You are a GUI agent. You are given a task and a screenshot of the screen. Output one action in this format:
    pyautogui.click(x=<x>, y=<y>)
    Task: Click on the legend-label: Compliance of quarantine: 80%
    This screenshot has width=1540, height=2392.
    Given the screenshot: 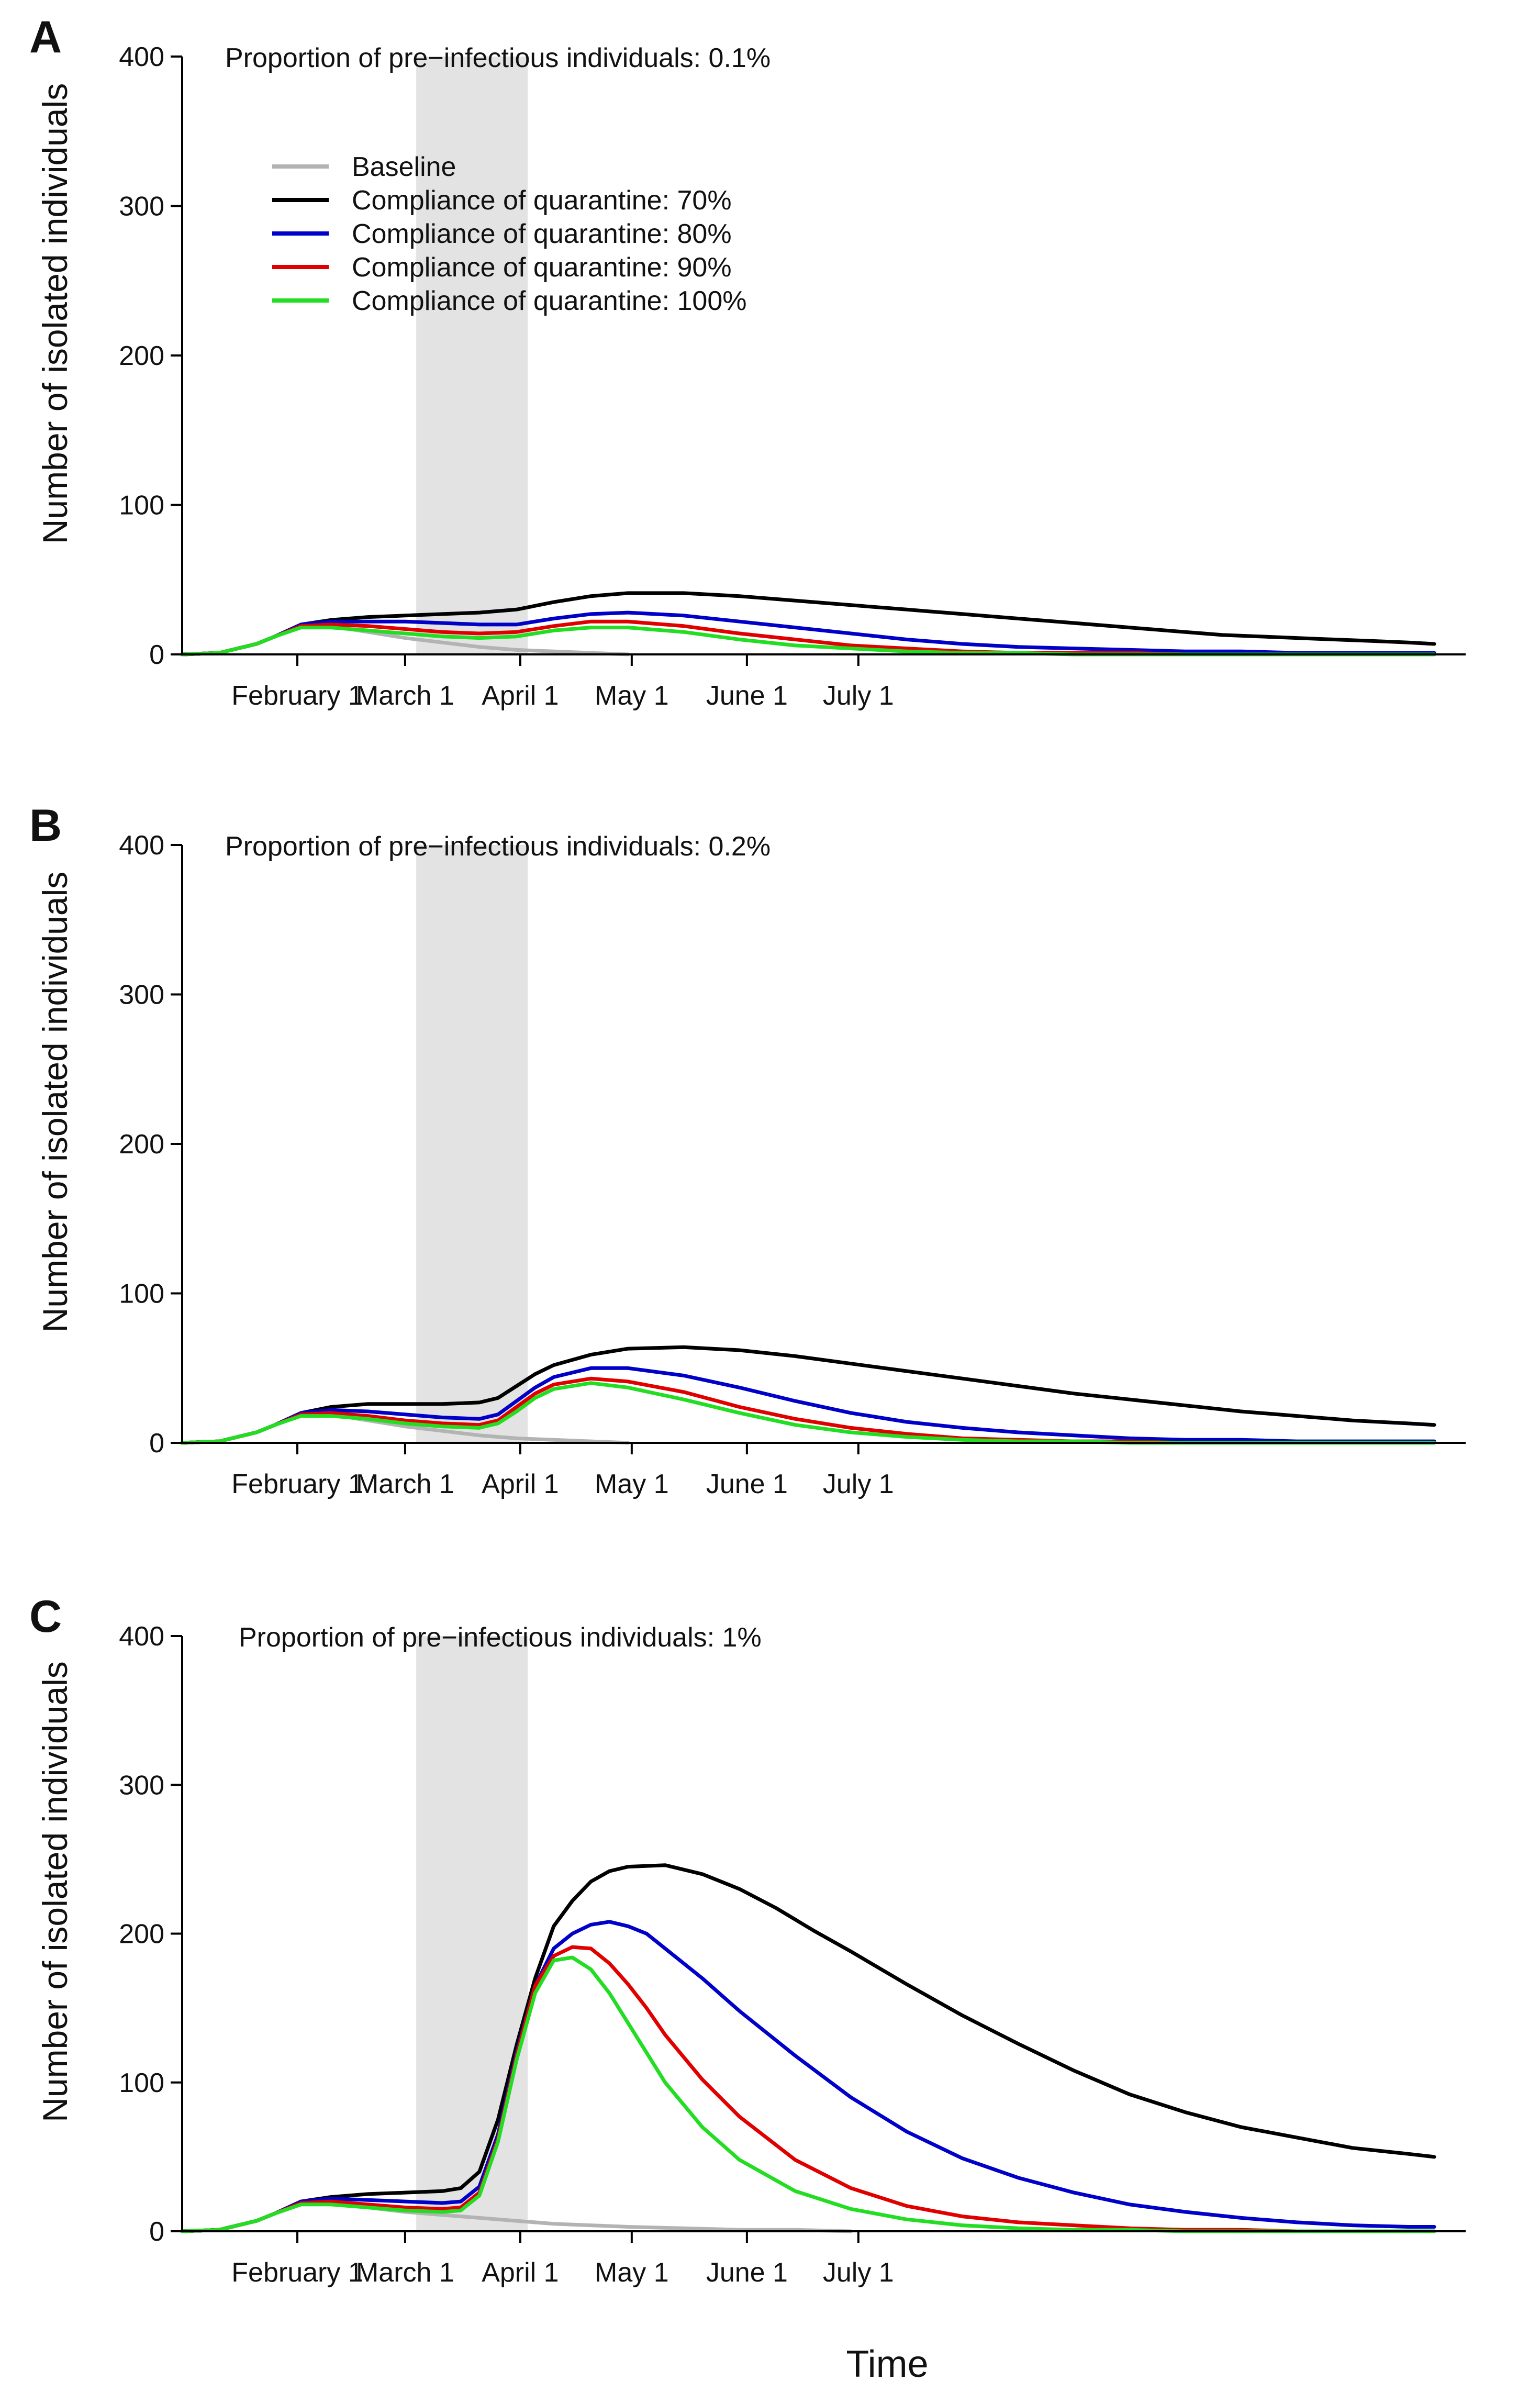 What is the action you would take?
    pyautogui.click(x=542, y=234)
    